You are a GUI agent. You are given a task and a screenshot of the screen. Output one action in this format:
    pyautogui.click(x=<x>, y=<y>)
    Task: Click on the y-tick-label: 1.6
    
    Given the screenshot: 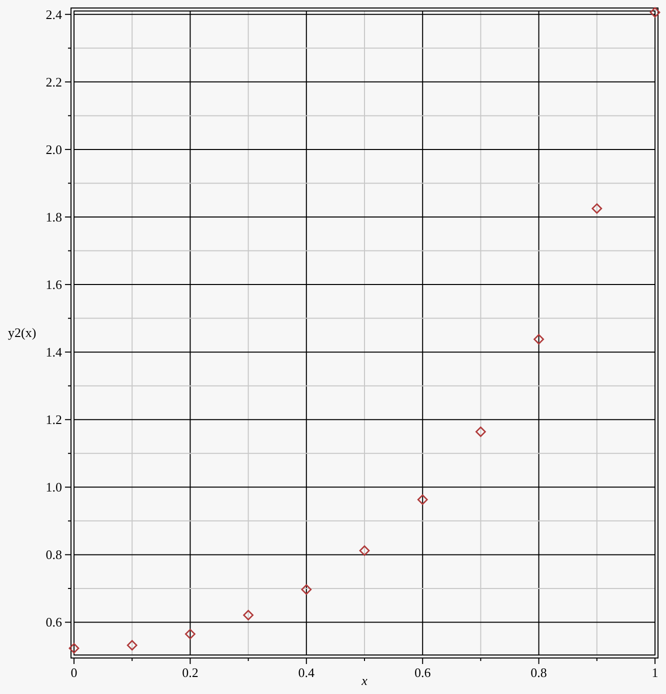 What is the action you would take?
    pyautogui.click(x=54, y=284)
    